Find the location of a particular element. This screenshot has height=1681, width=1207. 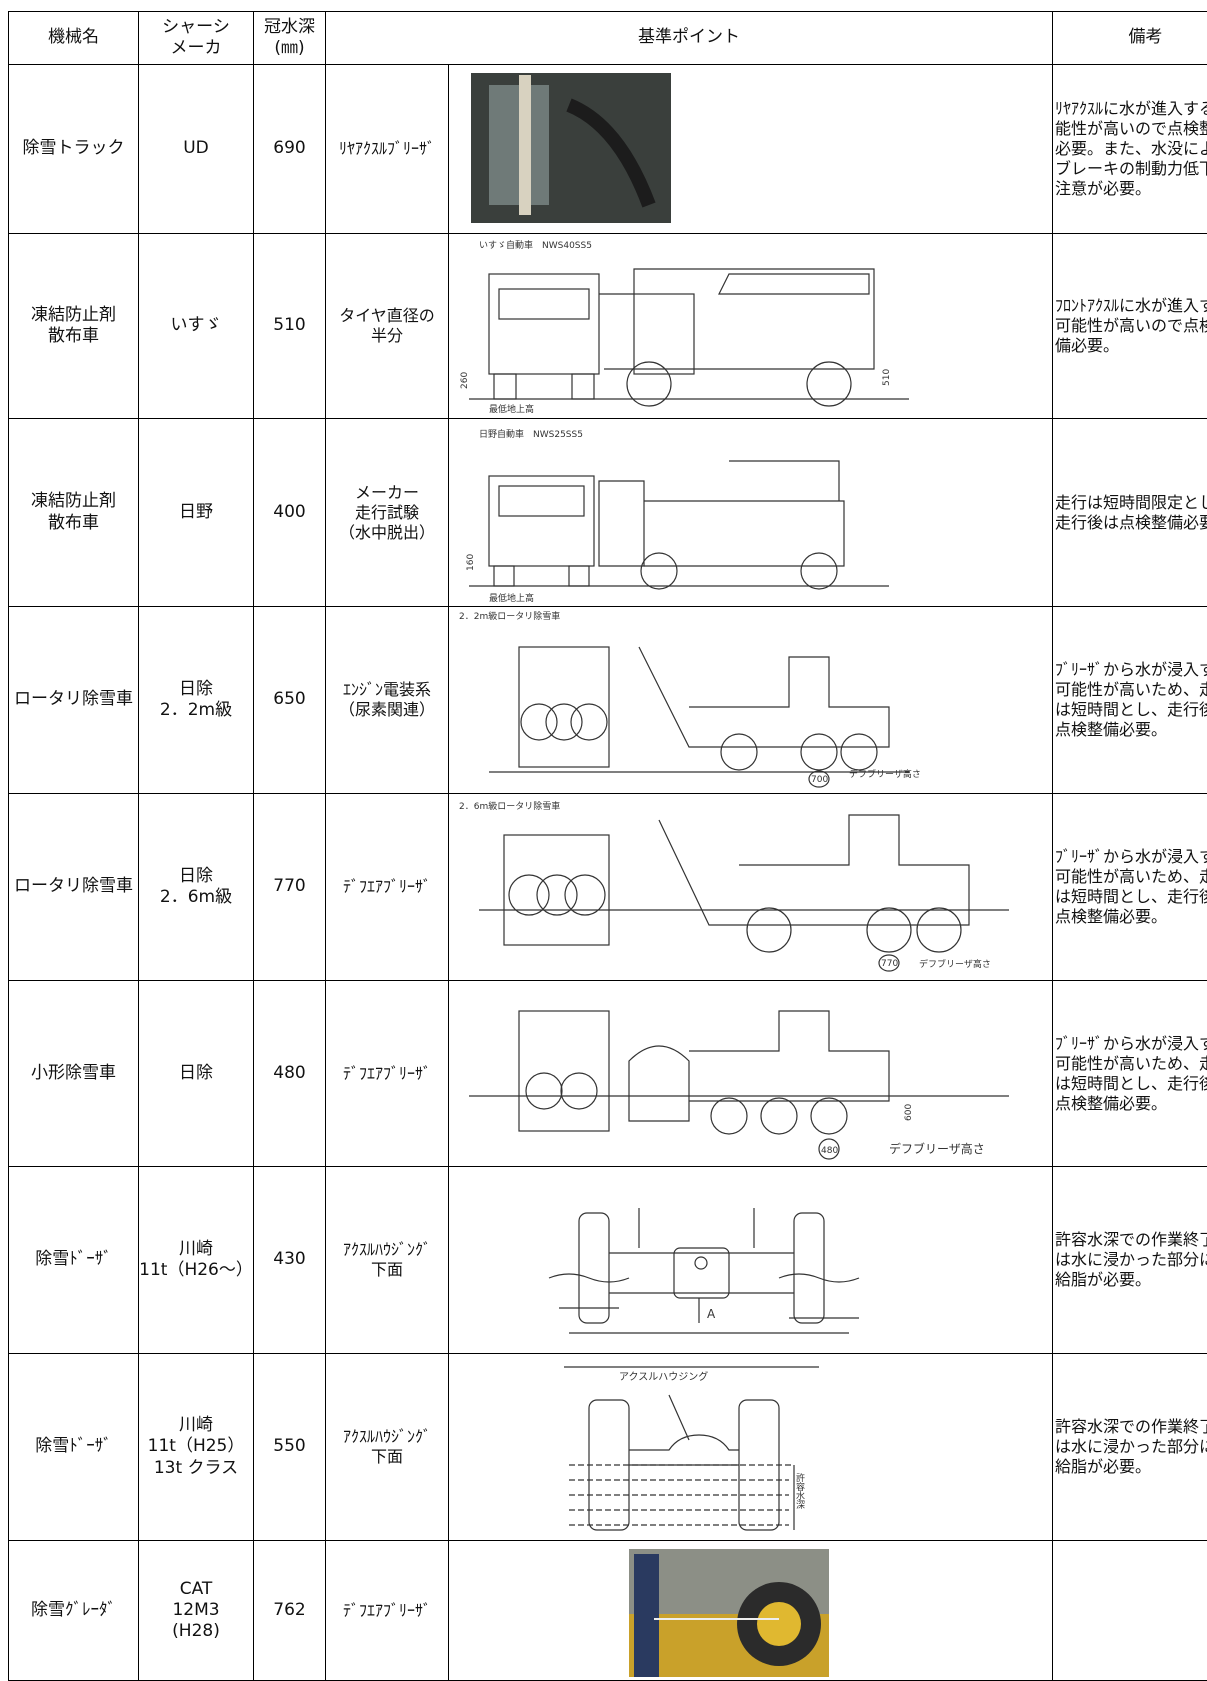

small-plow-drawing: 600 480 デフブリーザ高さ is located at coordinates (749, 1073).